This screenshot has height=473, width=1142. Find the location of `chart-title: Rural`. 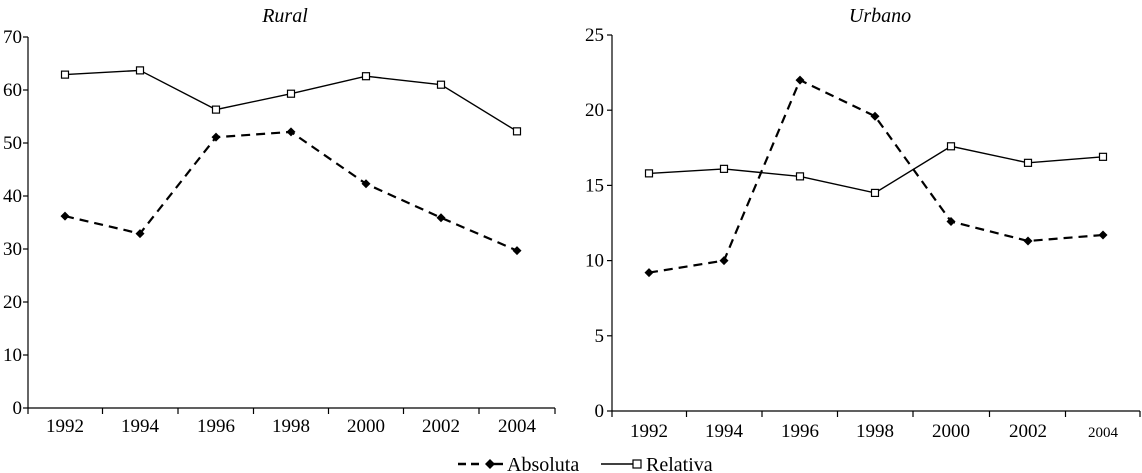

chart-title: Rural is located at coordinates (284, 16).